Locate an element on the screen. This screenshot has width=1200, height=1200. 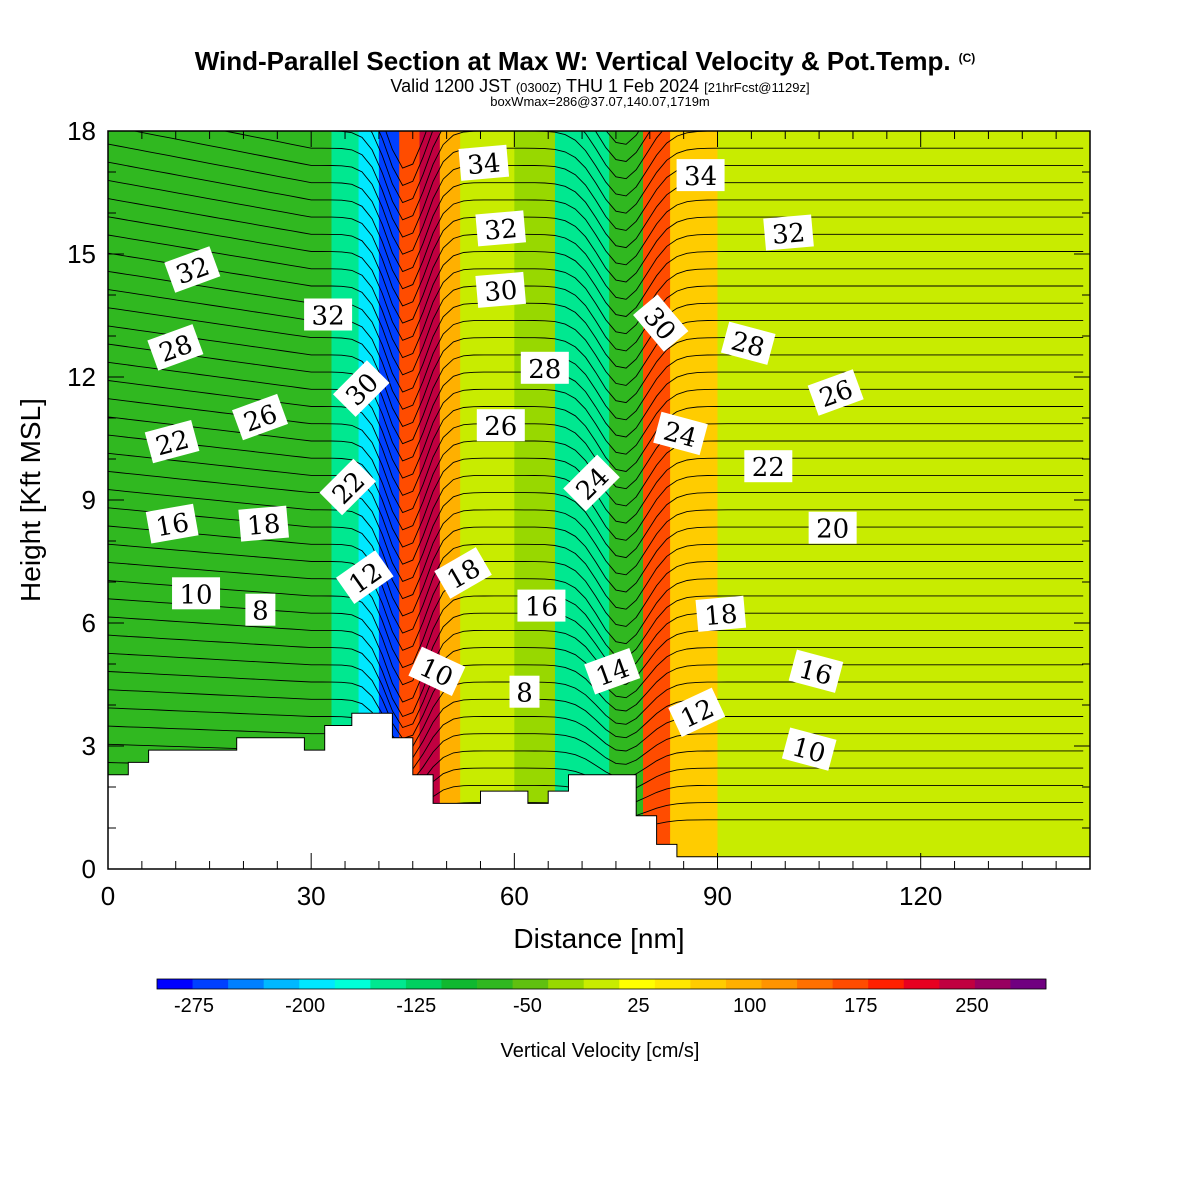
colorbar-tick-label: -125 is located at coordinates (416, 1006).